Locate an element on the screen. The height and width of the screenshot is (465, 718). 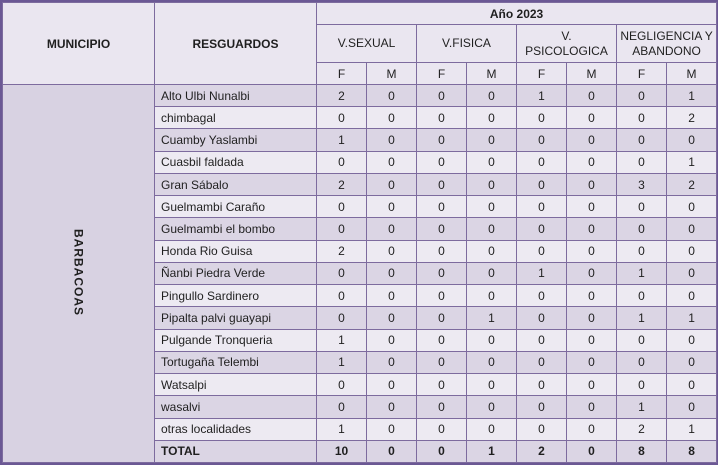
header-vsexual: V.SEXUAL is located at coordinates (366, 43).